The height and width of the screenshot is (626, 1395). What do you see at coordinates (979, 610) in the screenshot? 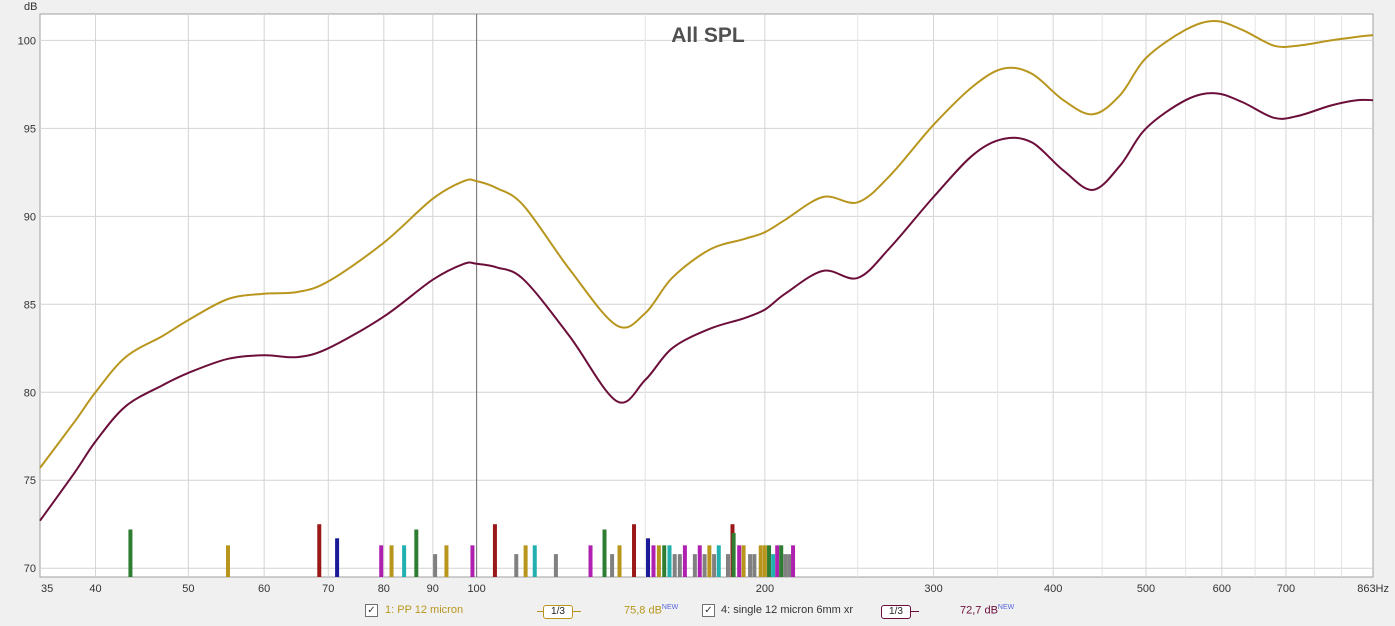
I see `legend-level-value-2: 72,7 dB` at bounding box center [979, 610].